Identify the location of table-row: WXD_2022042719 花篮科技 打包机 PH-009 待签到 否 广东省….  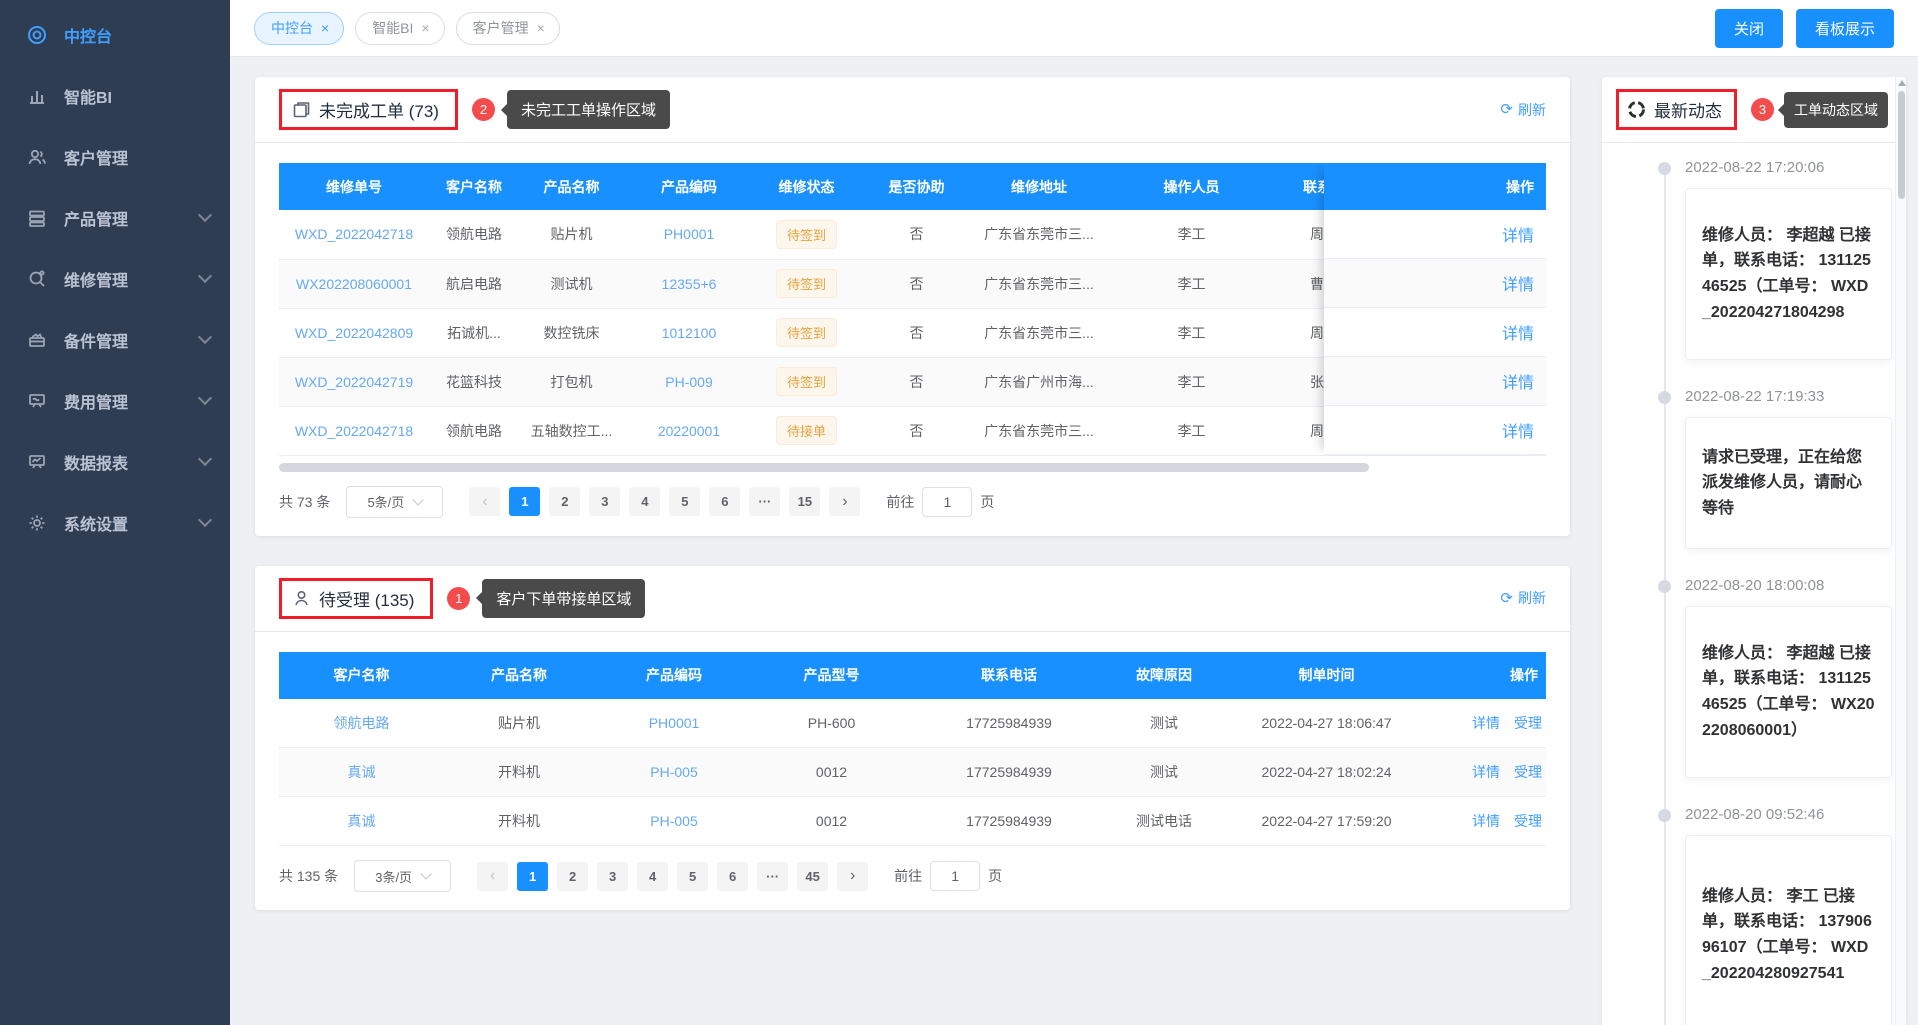
(912, 382).